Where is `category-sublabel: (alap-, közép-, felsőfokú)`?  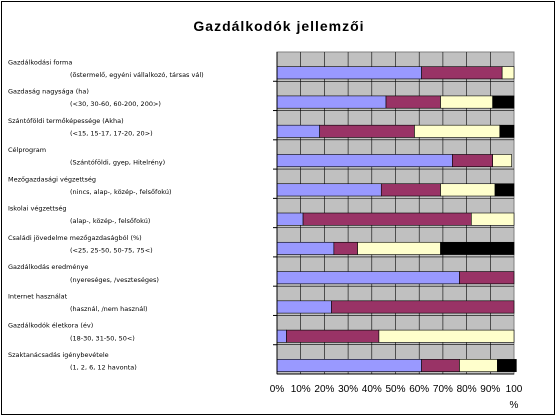 category-sublabel: (alap-, közép-, felsőfokú) is located at coordinates (110, 220).